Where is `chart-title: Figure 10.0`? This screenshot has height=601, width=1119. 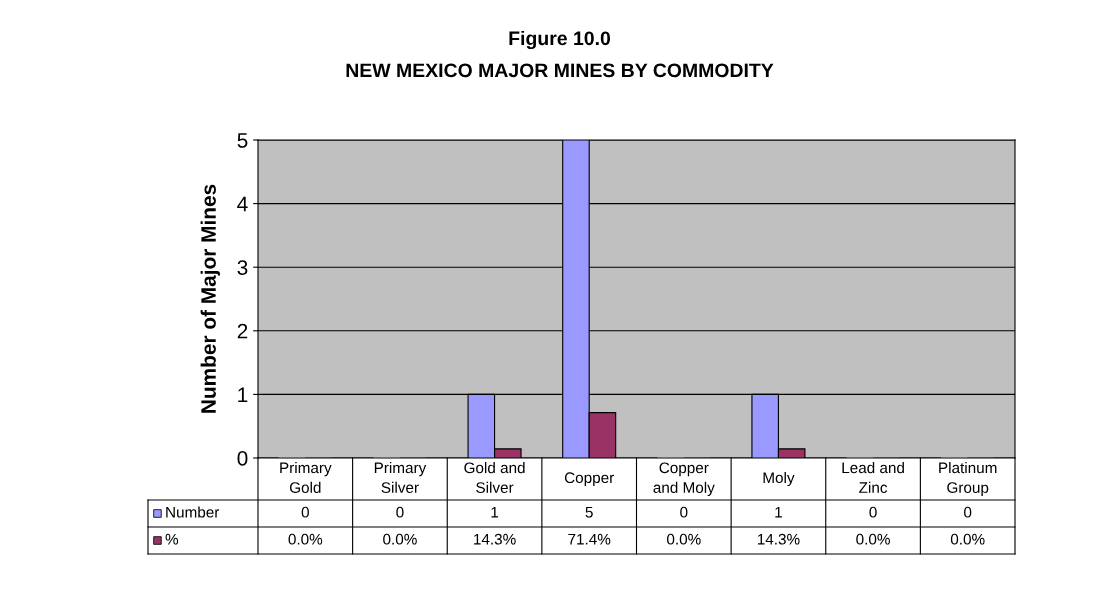
chart-title: Figure 10.0 is located at coordinates (560, 40).